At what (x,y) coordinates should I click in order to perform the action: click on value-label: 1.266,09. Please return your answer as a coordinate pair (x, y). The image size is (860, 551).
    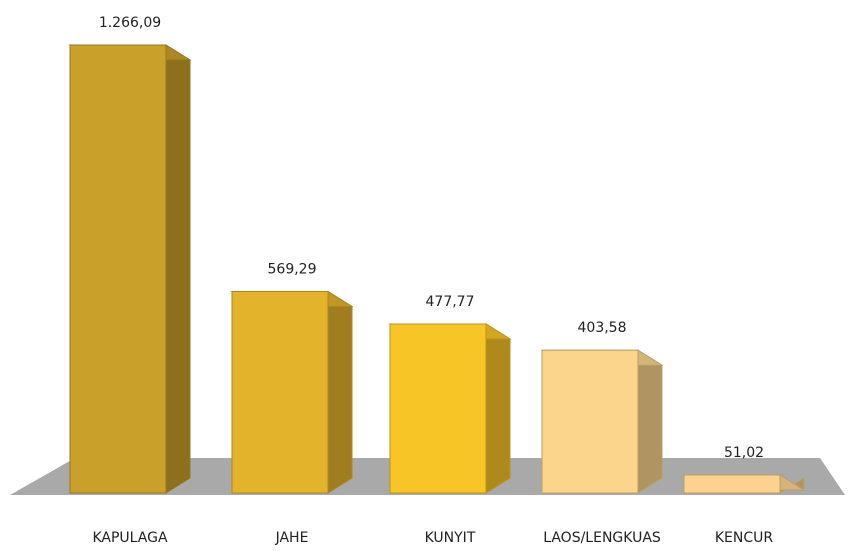
    Looking at the image, I should click on (130, 23).